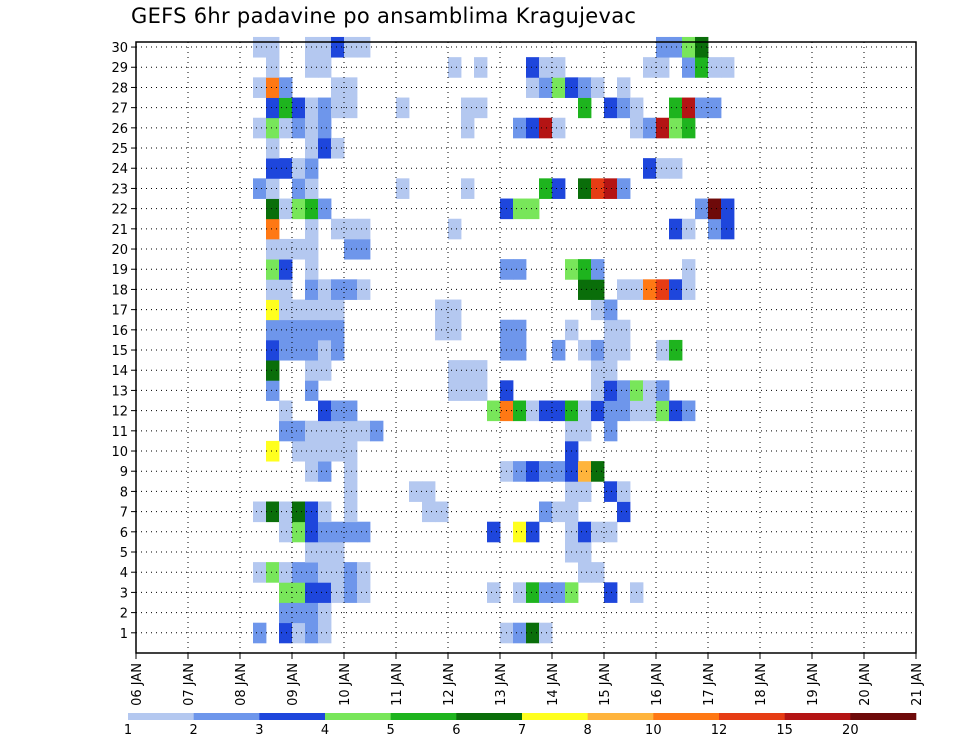  What do you see at coordinates (119, 412) in the screenshot?
I see `y-tick-label: 12` at bounding box center [119, 412].